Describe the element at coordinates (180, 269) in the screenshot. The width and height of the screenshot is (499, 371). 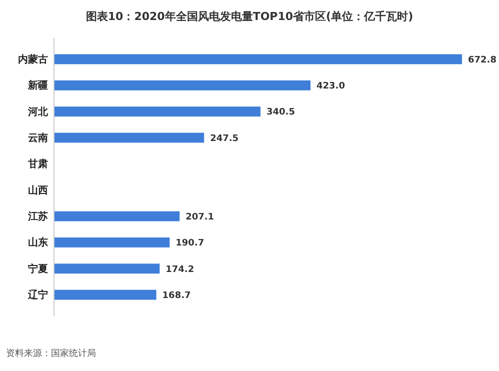
I see `data-label: 174.2` at that location.